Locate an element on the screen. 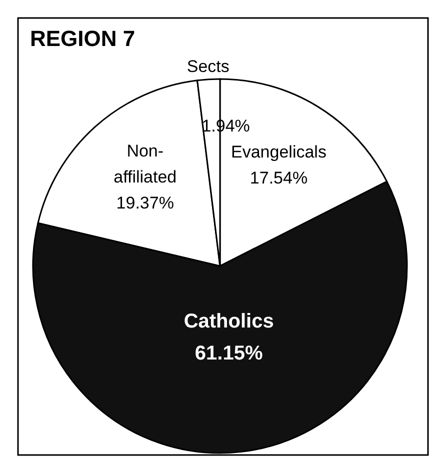 The image size is (438, 462). slice-label: Non-affiliated is located at coordinates (145, 163).